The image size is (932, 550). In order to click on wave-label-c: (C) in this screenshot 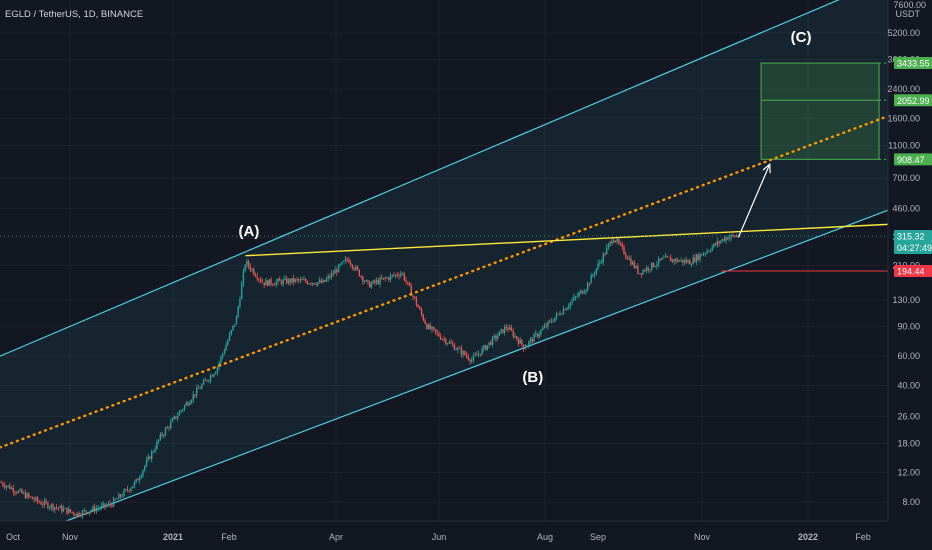, I will do `click(801, 37)`.